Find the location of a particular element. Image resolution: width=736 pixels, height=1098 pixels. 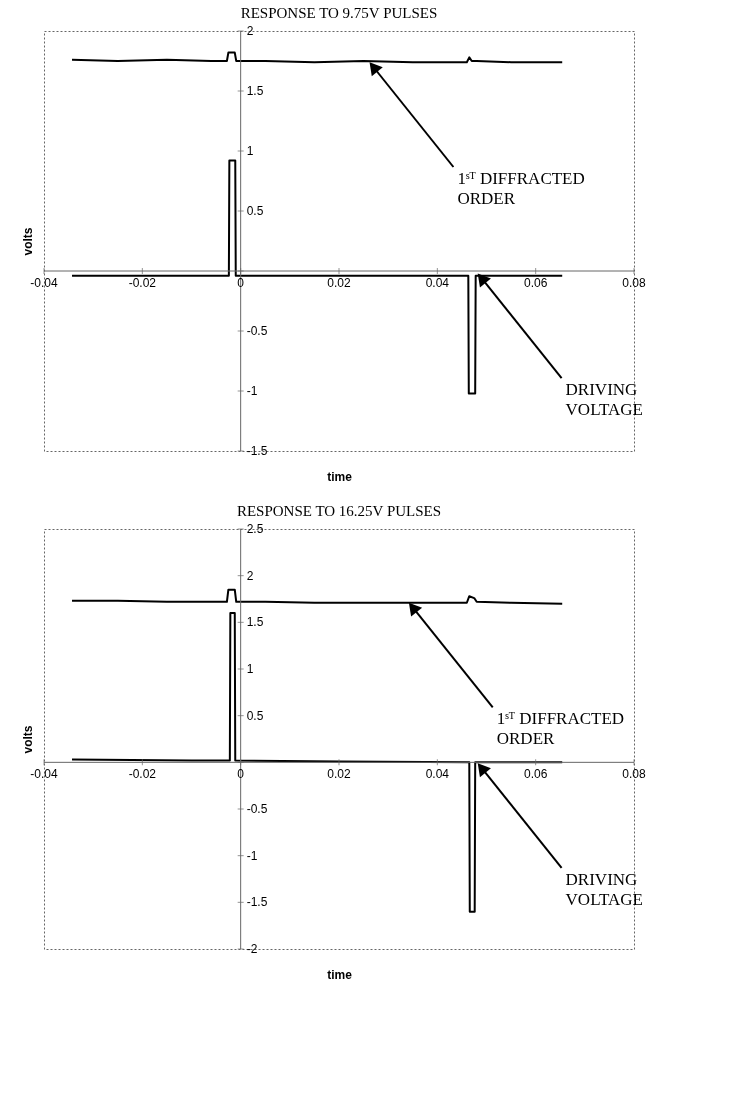

chart-title: RESPONSE TO 9.75V PULSES is located at coordinates (339, 13).